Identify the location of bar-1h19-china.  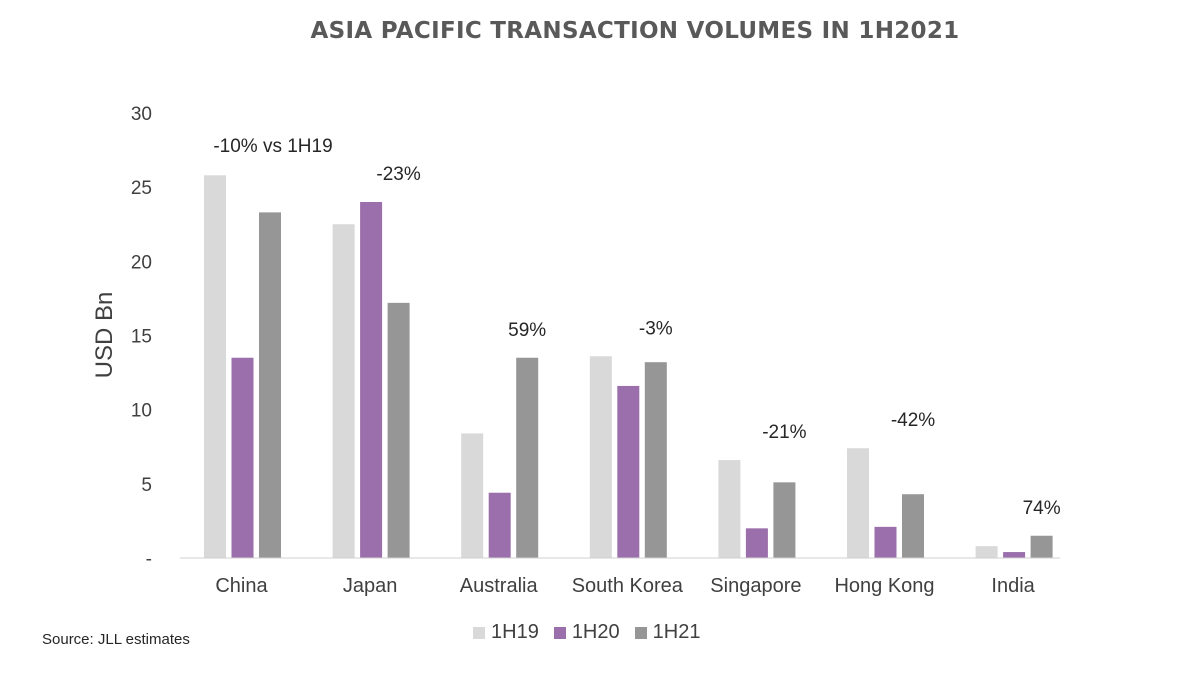
(215, 367).